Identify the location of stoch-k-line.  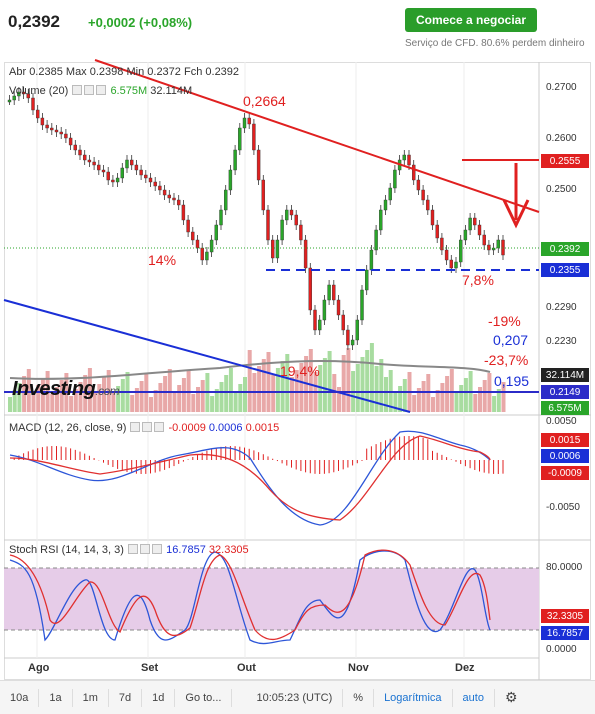
(250, 597).